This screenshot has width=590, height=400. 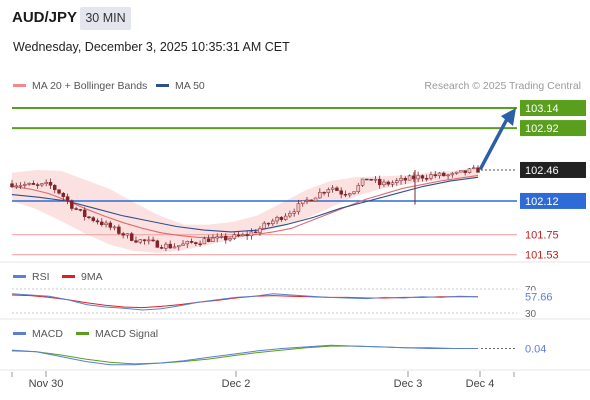 What do you see at coordinates (162, 85) in the screenshot?
I see `legend-ma50-swatch` at bounding box center [162, 85].